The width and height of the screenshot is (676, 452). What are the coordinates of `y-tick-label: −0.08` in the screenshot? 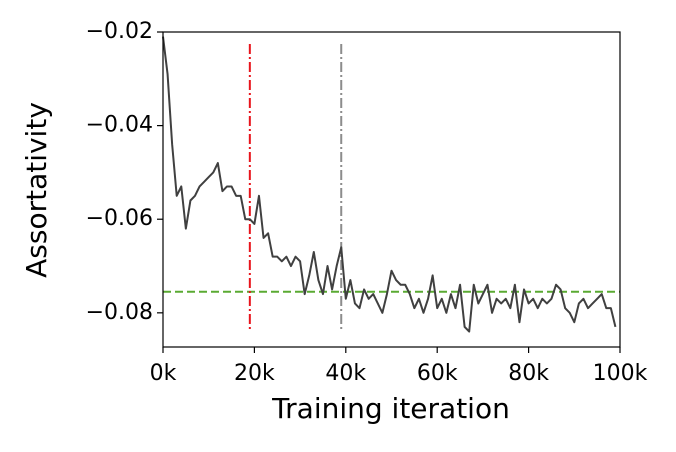 It's located at (119, 312).